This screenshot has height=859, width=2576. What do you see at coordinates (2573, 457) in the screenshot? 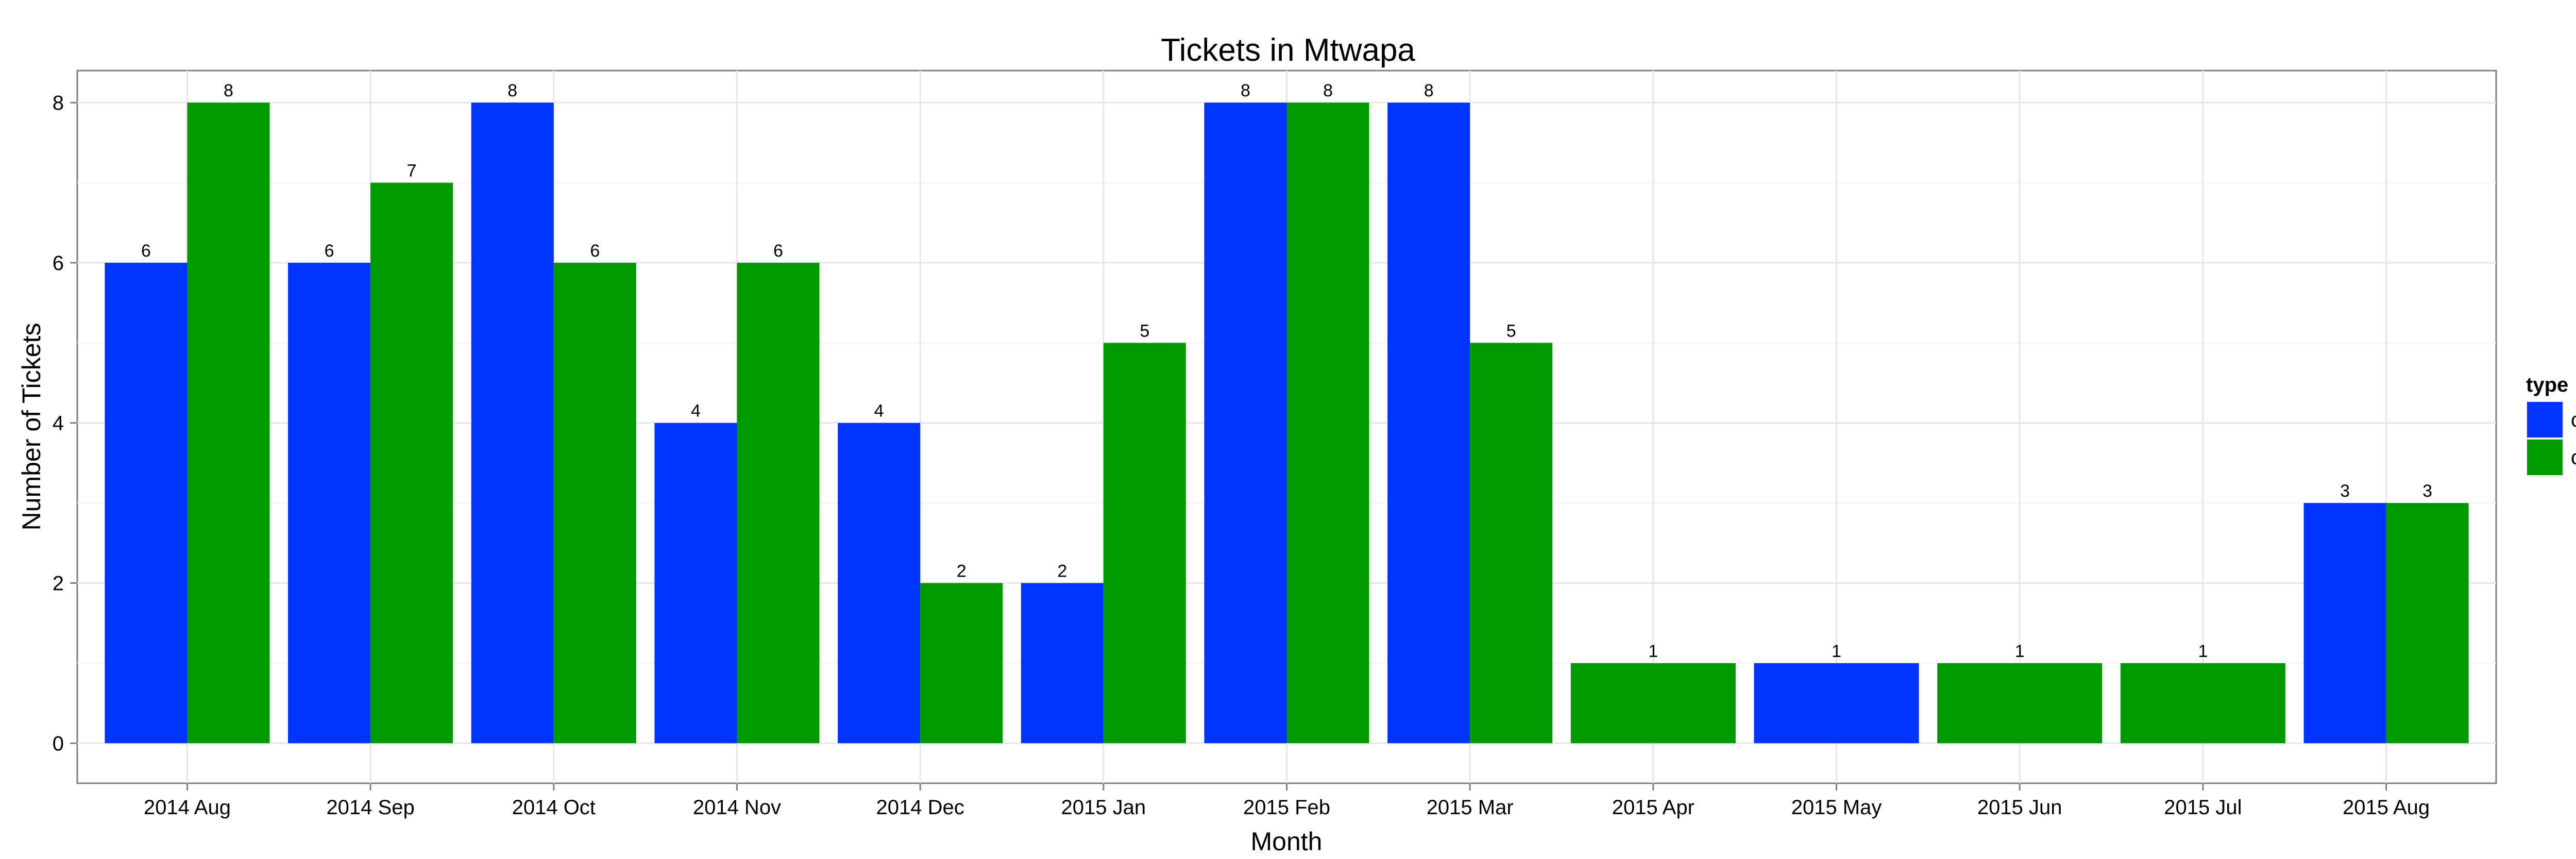
I see `legend-label-open: open` at bounding box center [2573, 457].